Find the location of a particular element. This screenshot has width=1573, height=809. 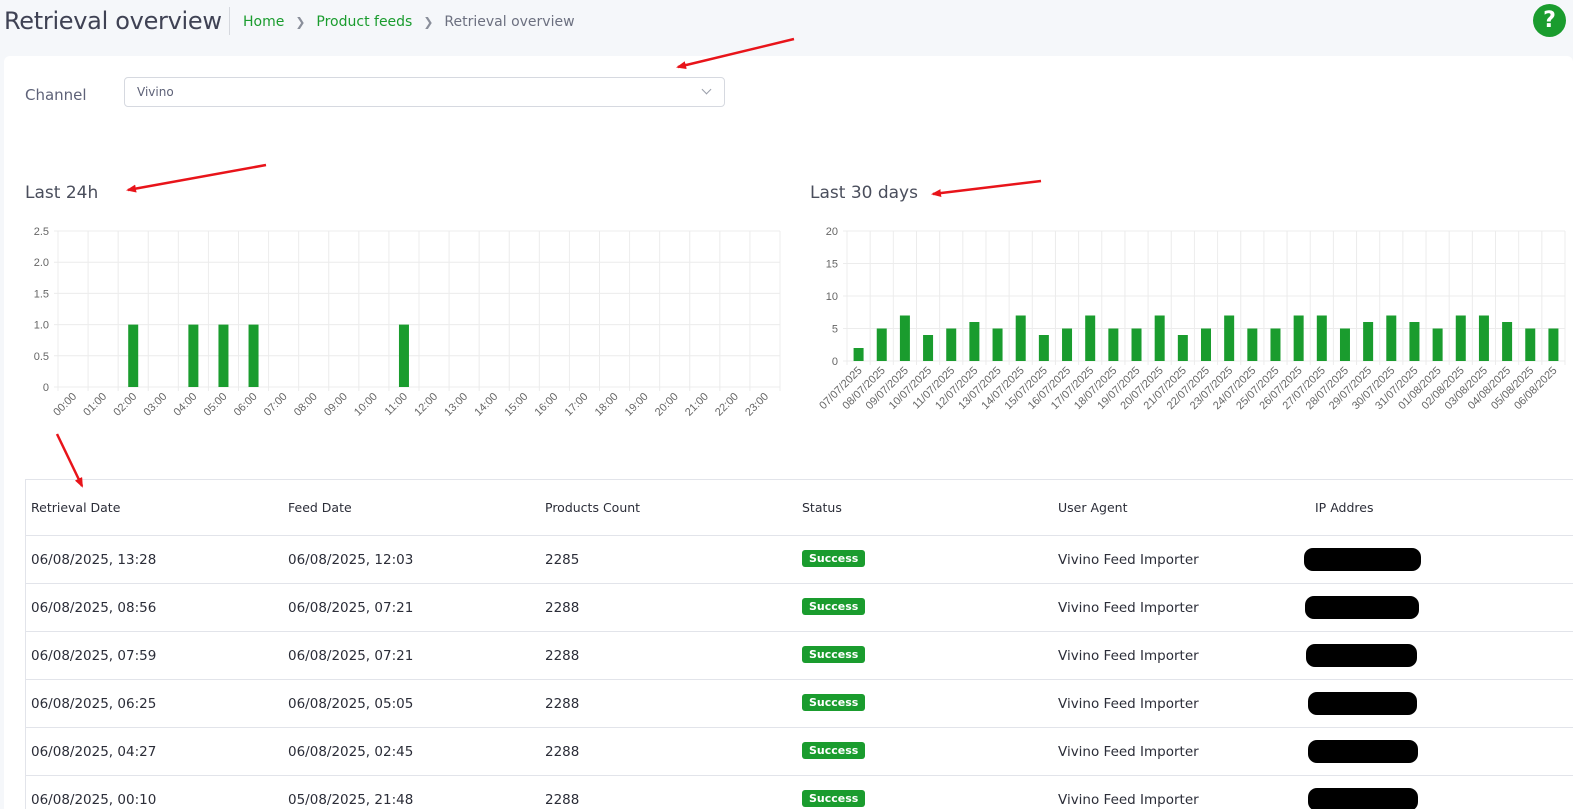

column-header-ip-address: IP Addres is located at coordinates (1344, 507).